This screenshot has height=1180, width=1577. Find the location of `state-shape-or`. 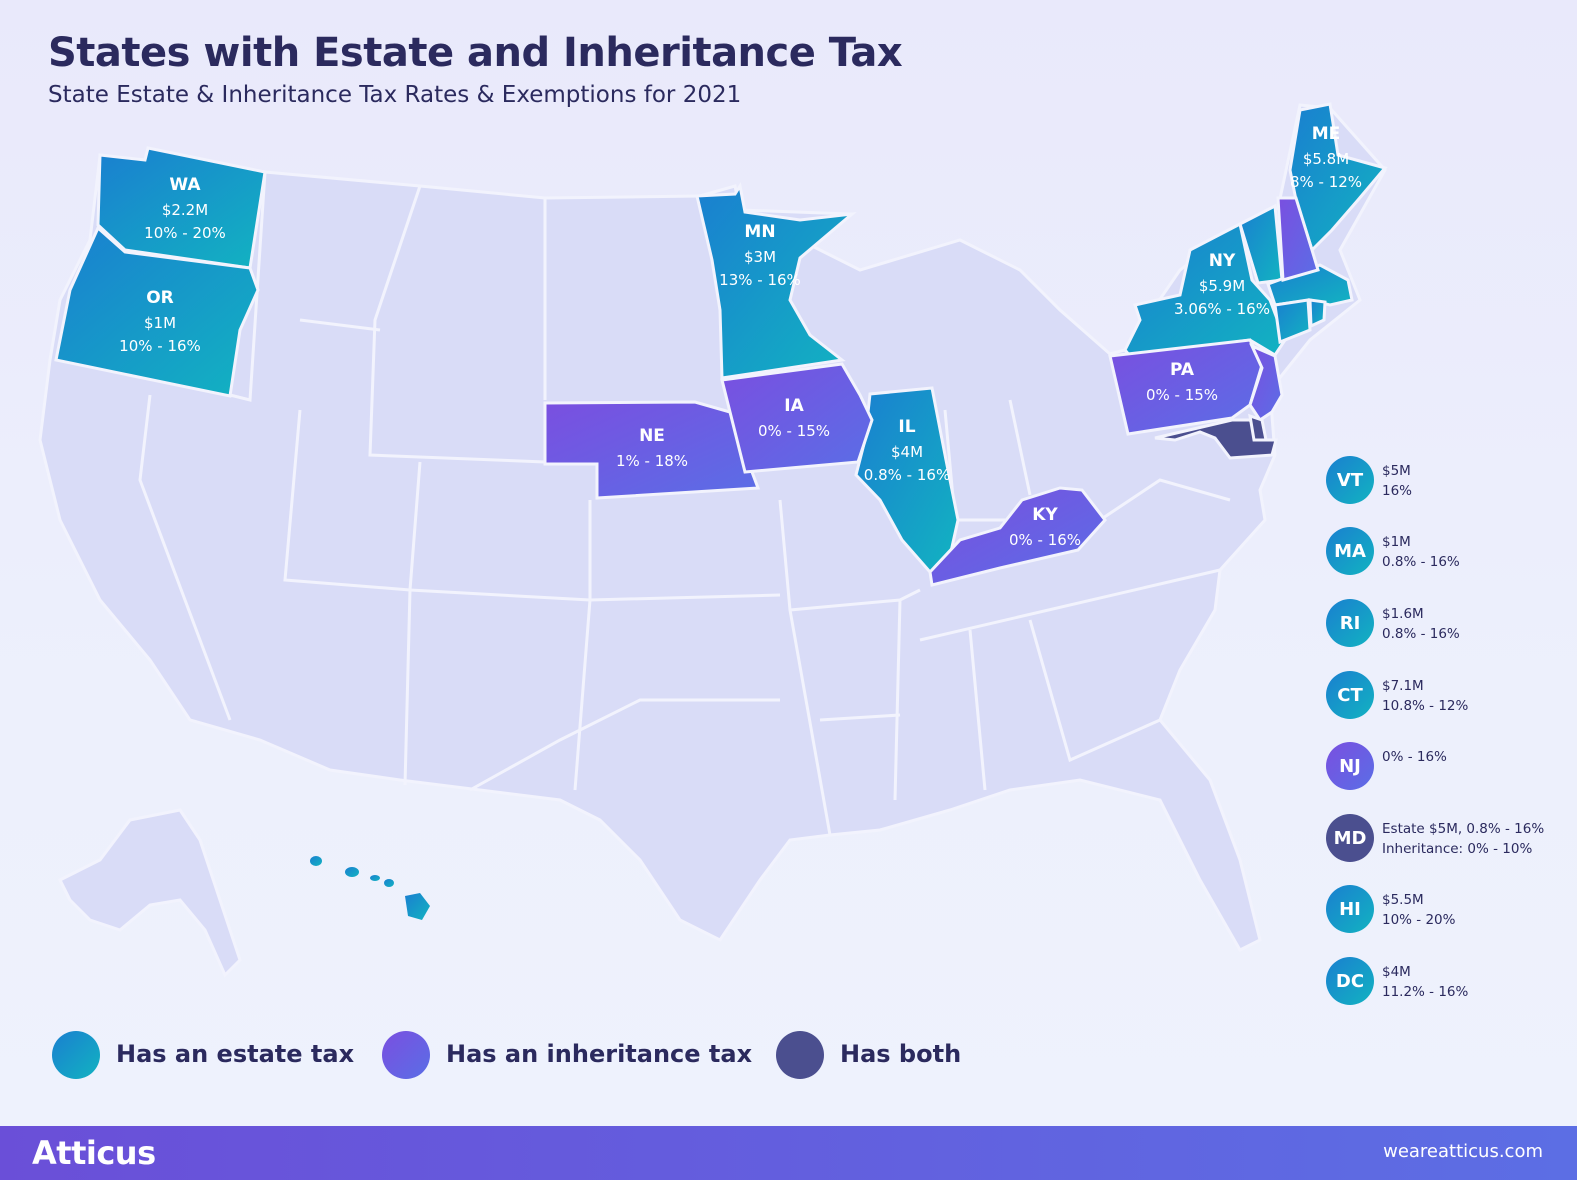

state-shape-or is located at coordinates (157, 311).